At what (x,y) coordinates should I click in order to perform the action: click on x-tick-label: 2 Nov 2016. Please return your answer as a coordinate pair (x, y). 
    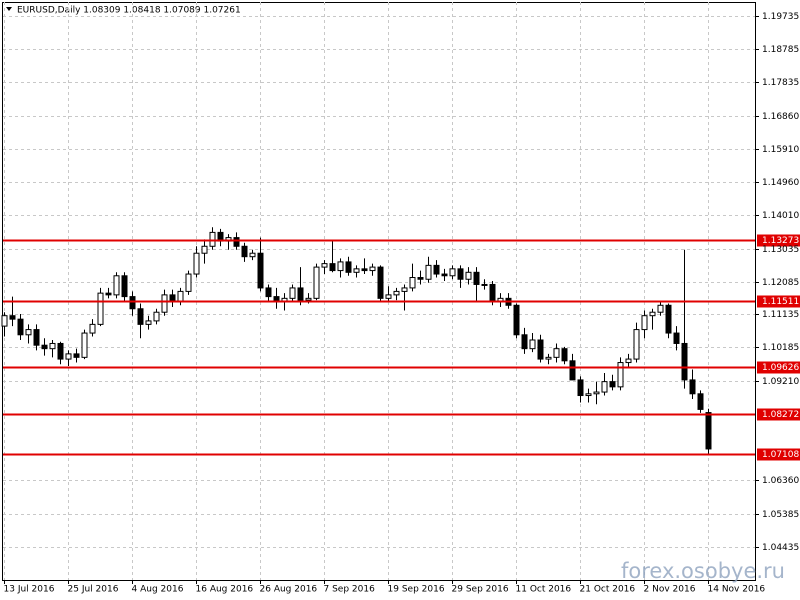
    Looking at the image, I should click on (670, 590).